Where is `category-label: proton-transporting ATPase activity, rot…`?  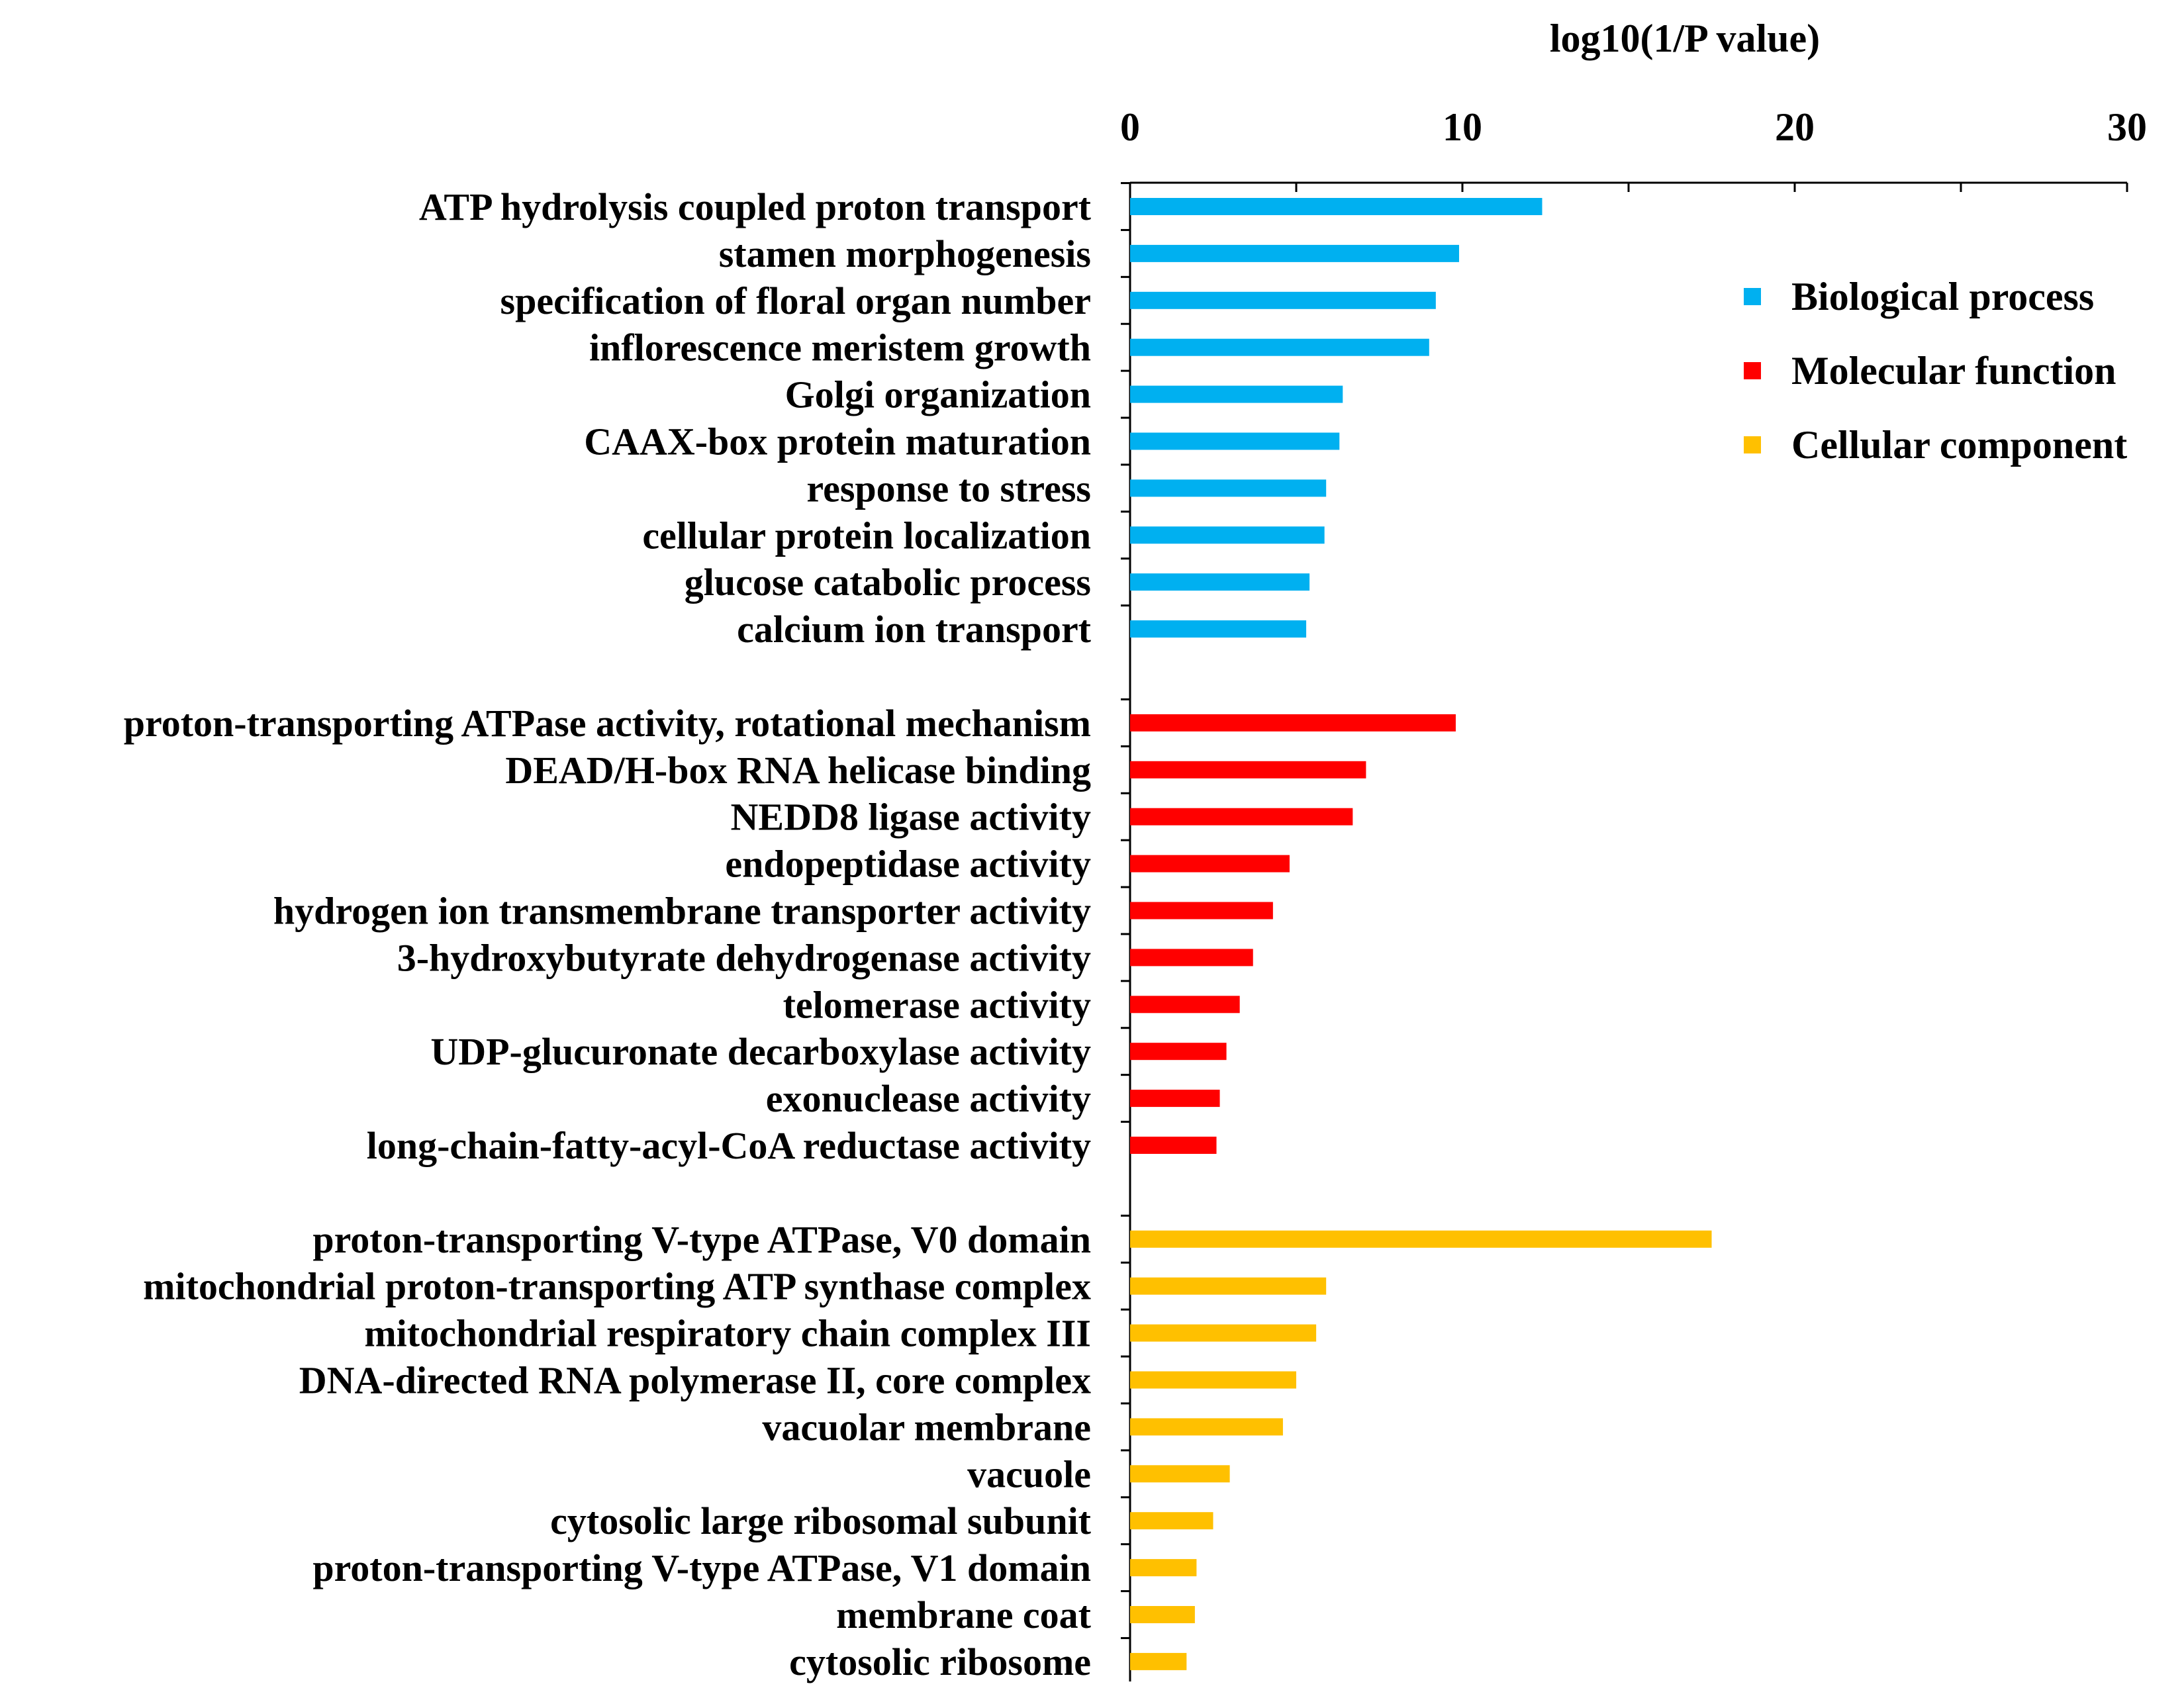 category-label: proton-transporting ATPase activity, rot… is located at coordinates (607, 723).